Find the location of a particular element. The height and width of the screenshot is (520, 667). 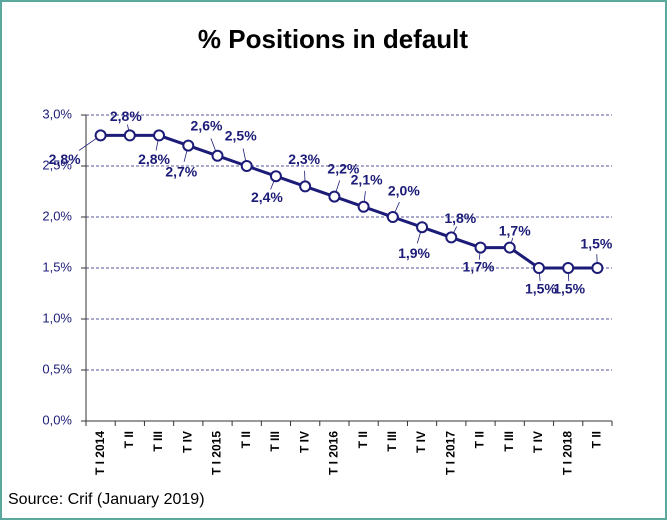

y-tick-label: 2,0% is located at coordinates (57, 215).